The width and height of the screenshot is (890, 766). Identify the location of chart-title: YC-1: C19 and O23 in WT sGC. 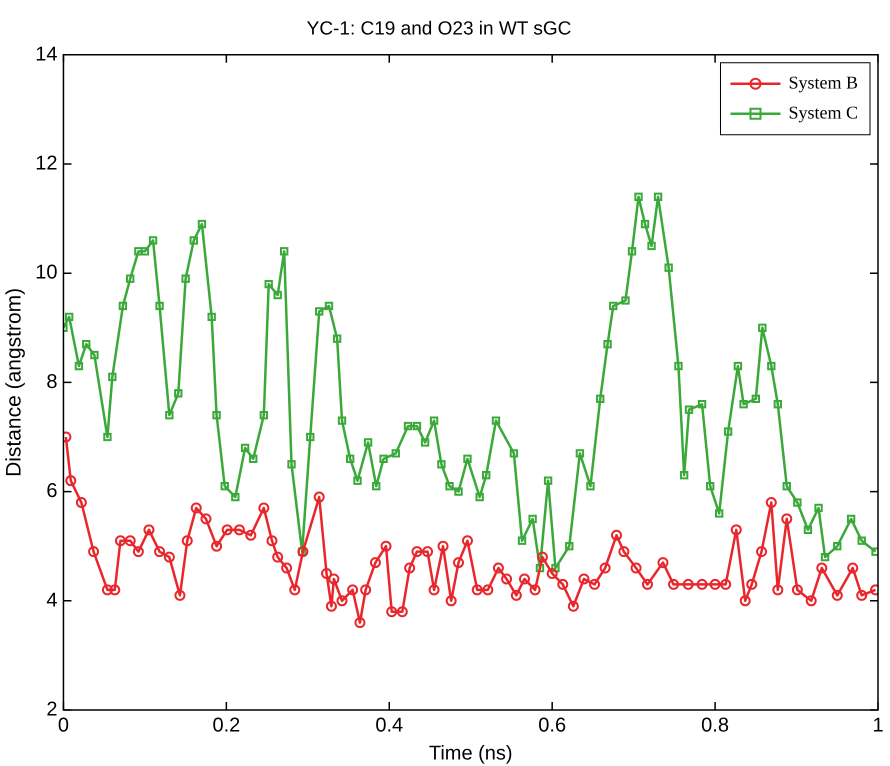
(439, 29).